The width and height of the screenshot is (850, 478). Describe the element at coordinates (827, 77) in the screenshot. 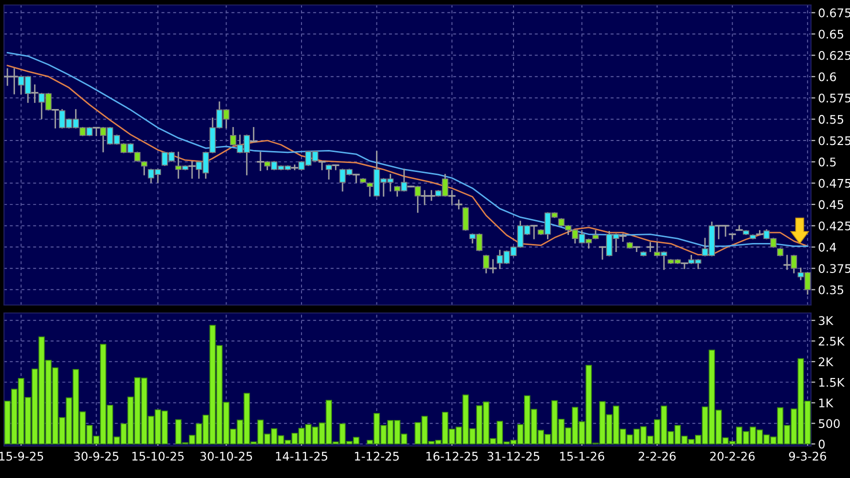

I see `y-tick-label: 0.6` at that location.